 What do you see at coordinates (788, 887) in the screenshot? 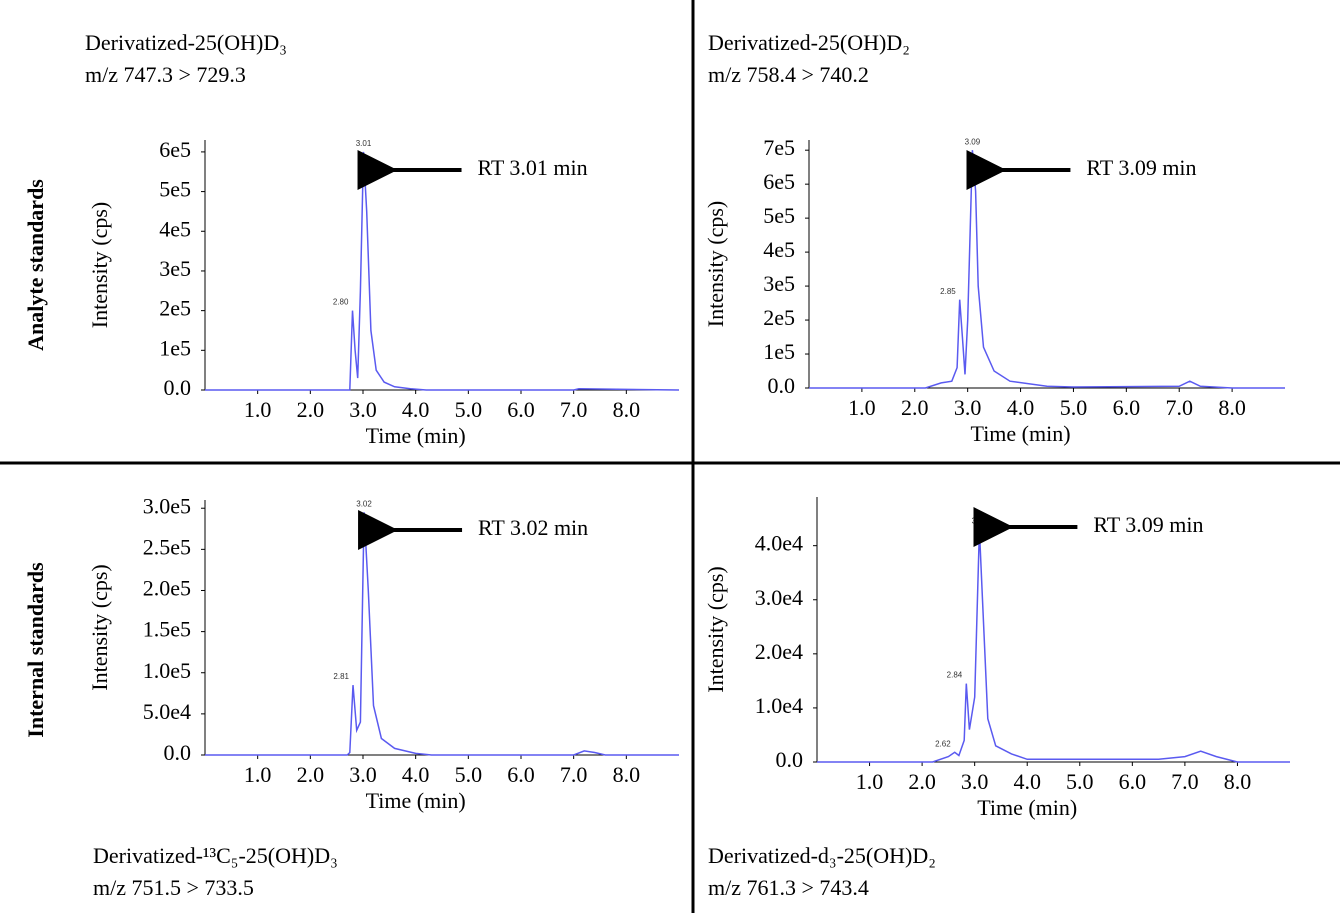
I see `panel-subtitle: m/z 761.3 > 743.4` at bounding box center [788, 887].